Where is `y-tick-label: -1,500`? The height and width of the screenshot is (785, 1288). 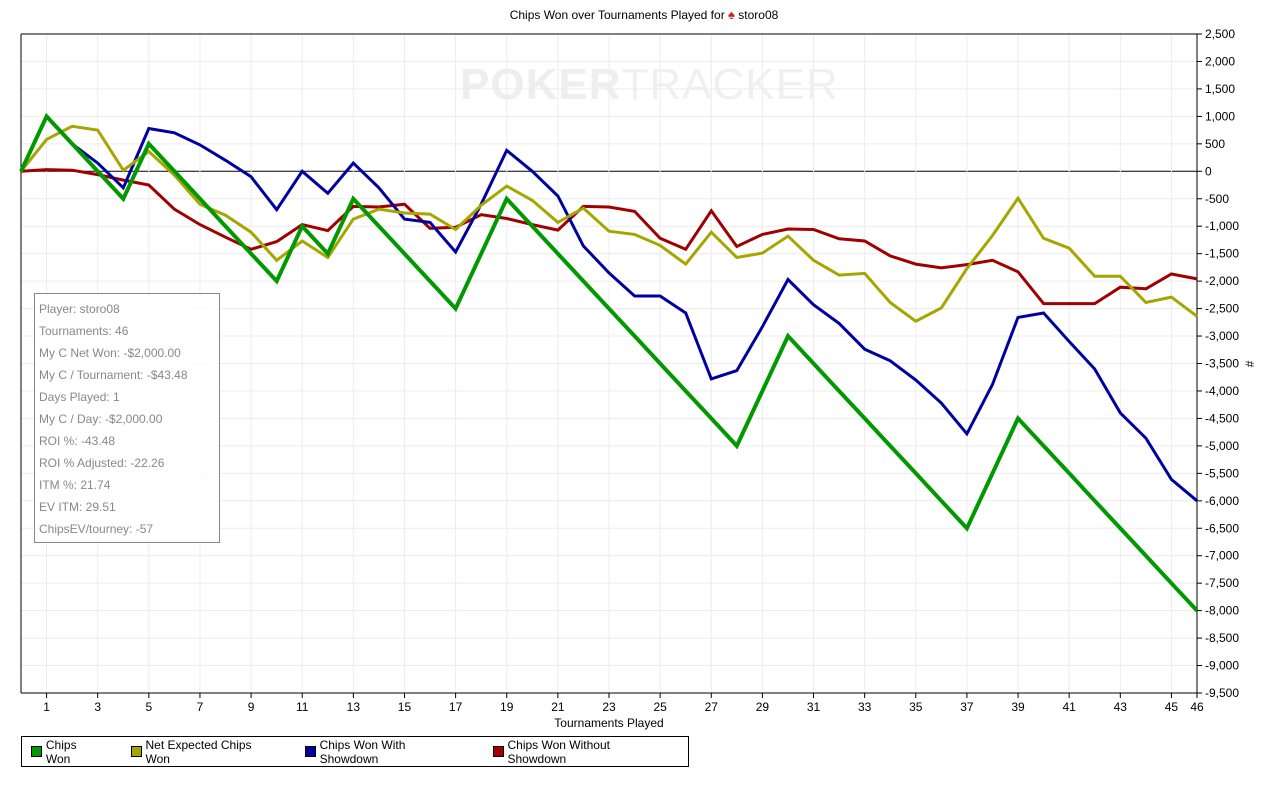 y-tick-label: -1,500 is located at coordinates (1222, 254).